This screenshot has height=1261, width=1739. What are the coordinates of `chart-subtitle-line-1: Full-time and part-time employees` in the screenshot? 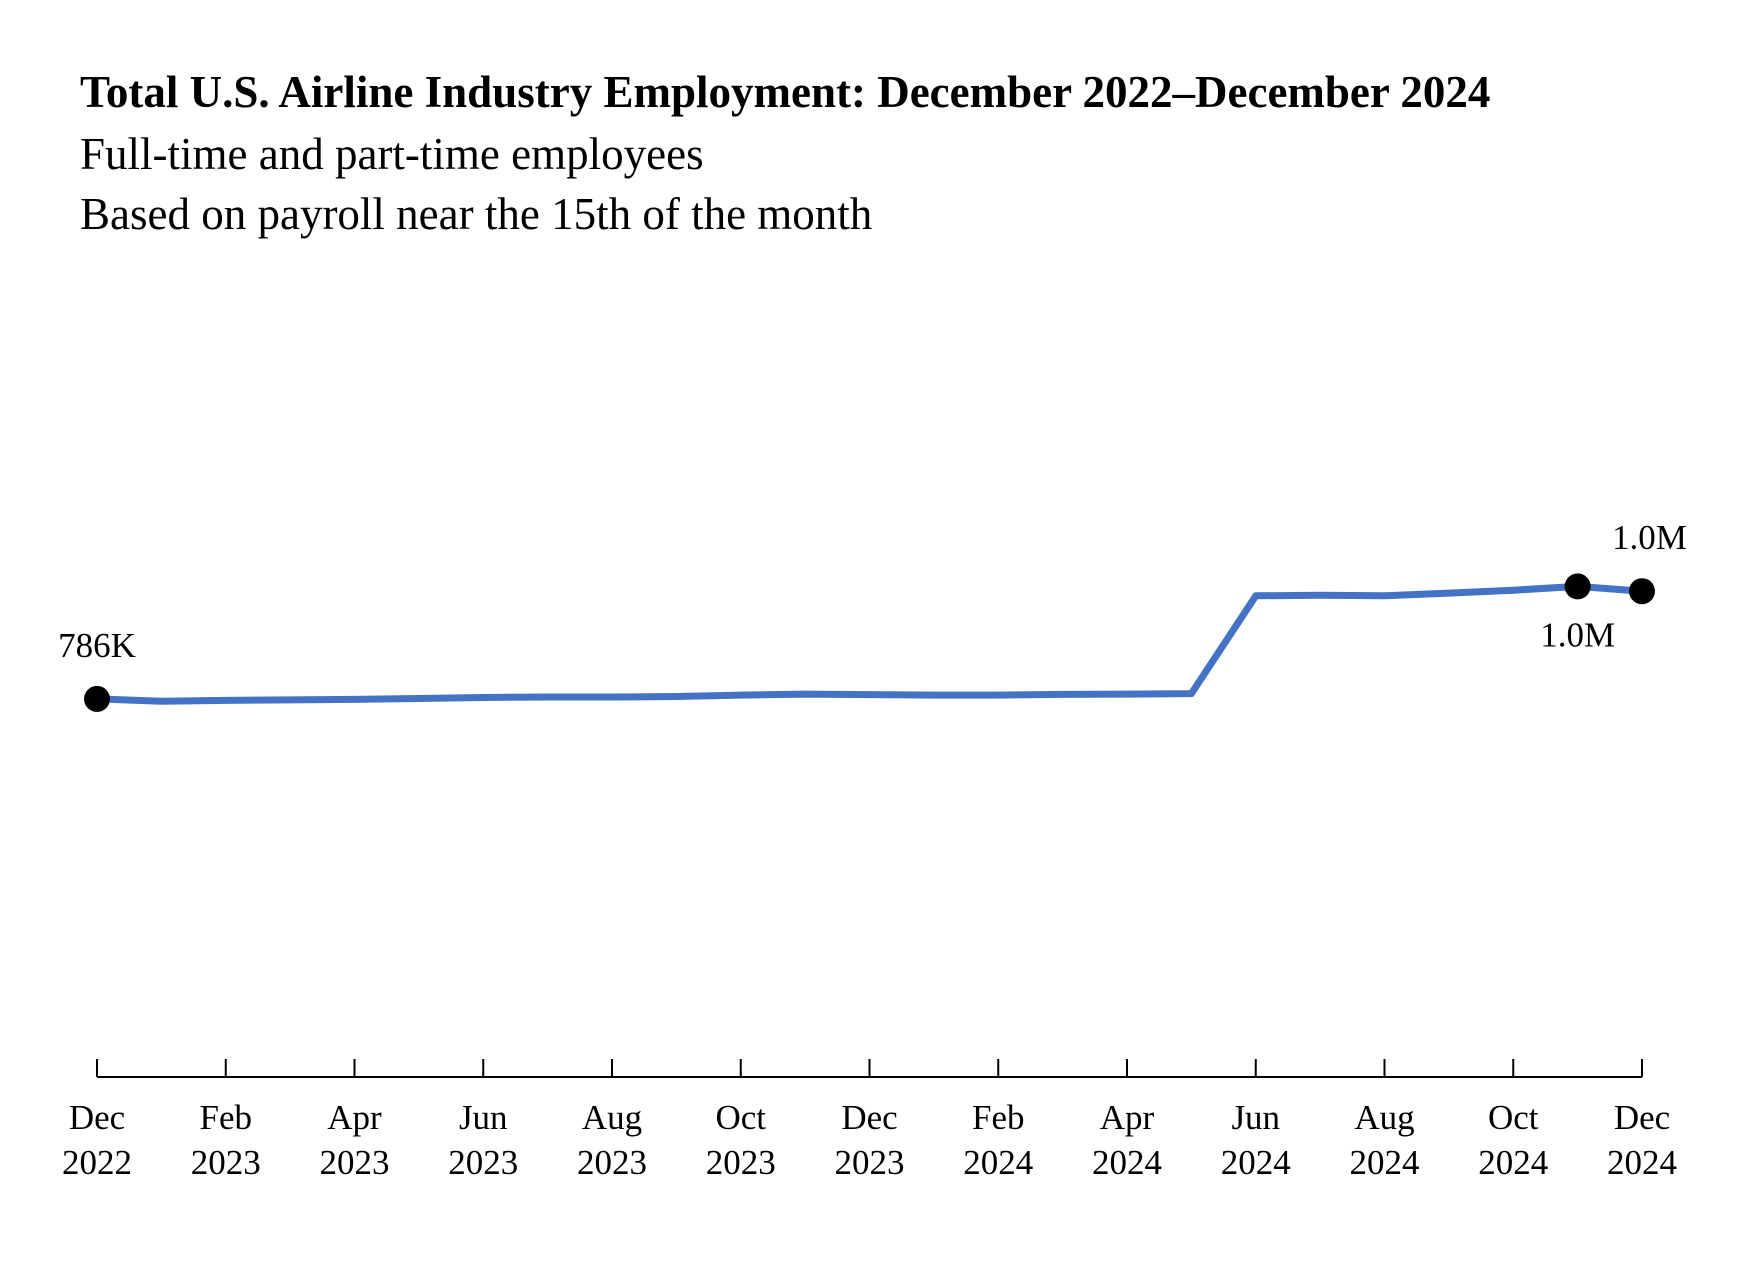 It's located at (392, 154).